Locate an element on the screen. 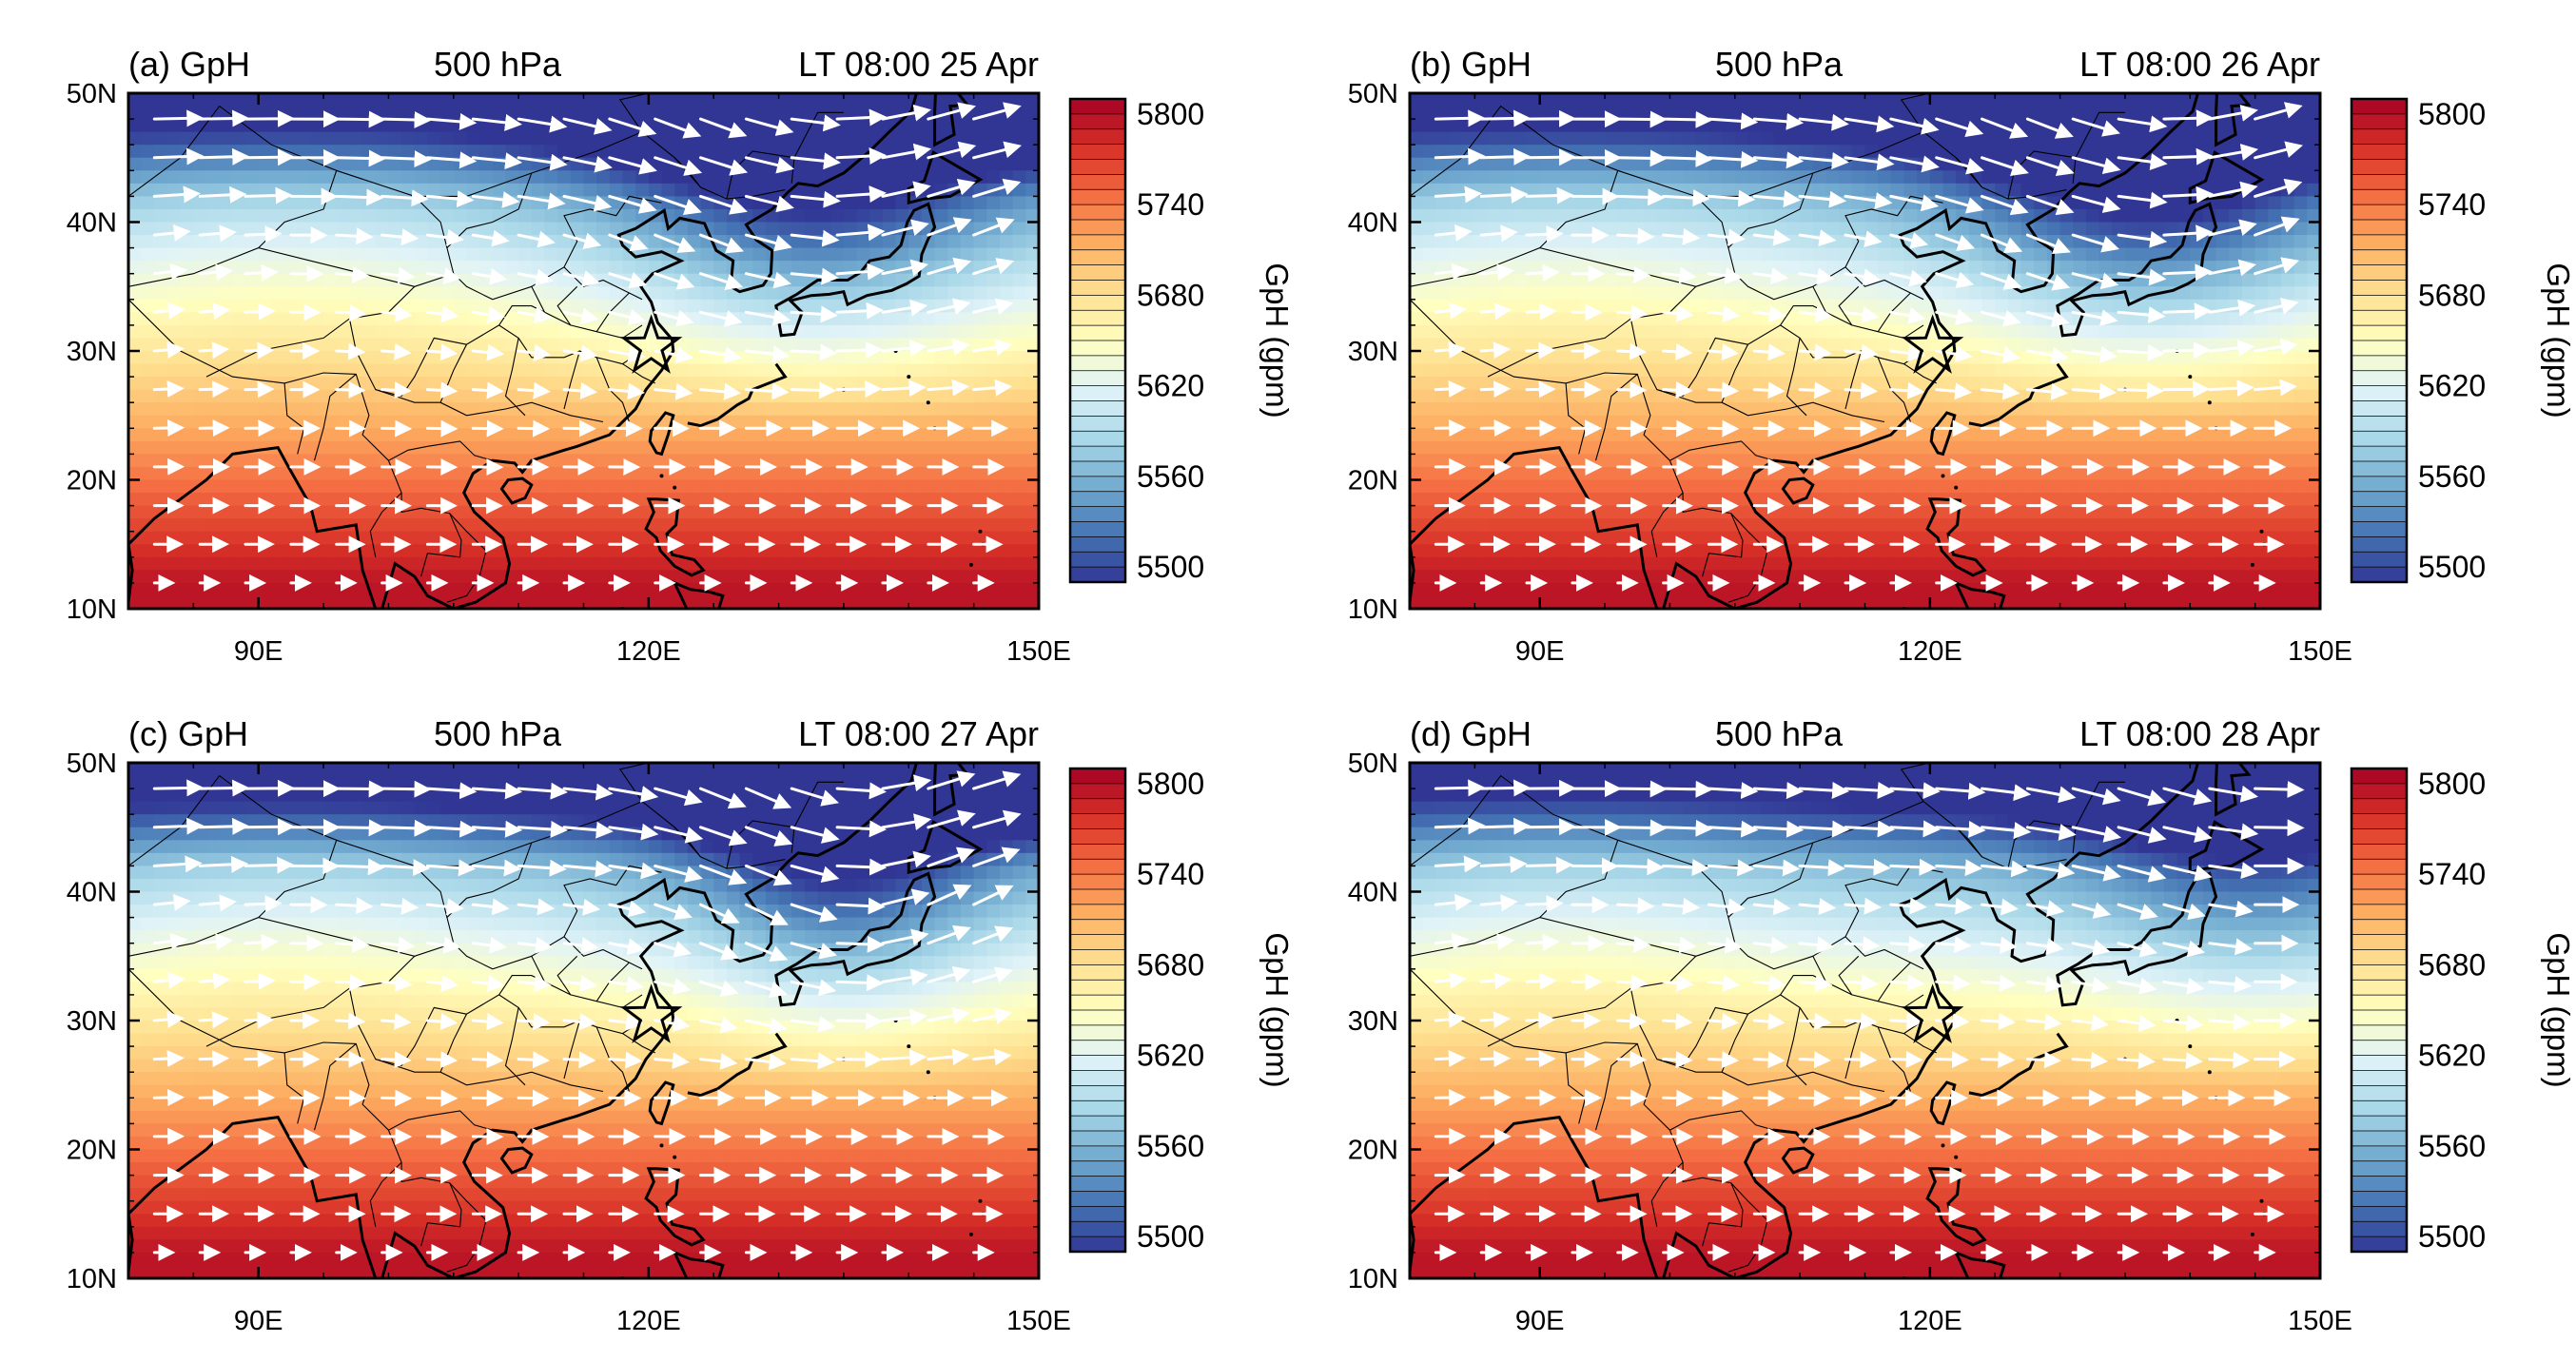 This screenshot has height=1362, width=2576. colorbar-label: GpH (gpm) is located at coordinates (2559, 340).